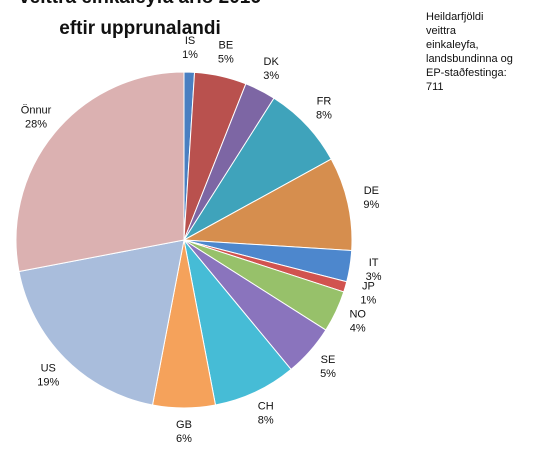 This screenshot has width=553, height=459. What do you see at coordinates (184, 439) in the screenshot?
I see `slice-value-label: 6%` at bounding box center [184, 439].